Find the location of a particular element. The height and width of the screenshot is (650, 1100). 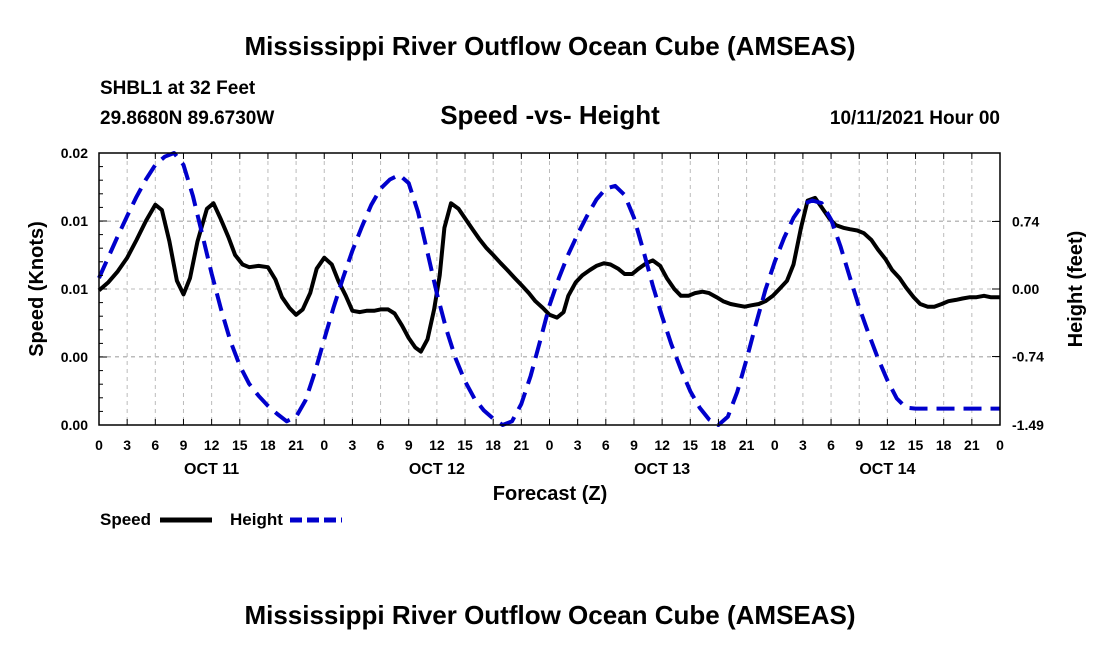

y-right-tick-label: -1.49 is located at coordinates (1028, 425).